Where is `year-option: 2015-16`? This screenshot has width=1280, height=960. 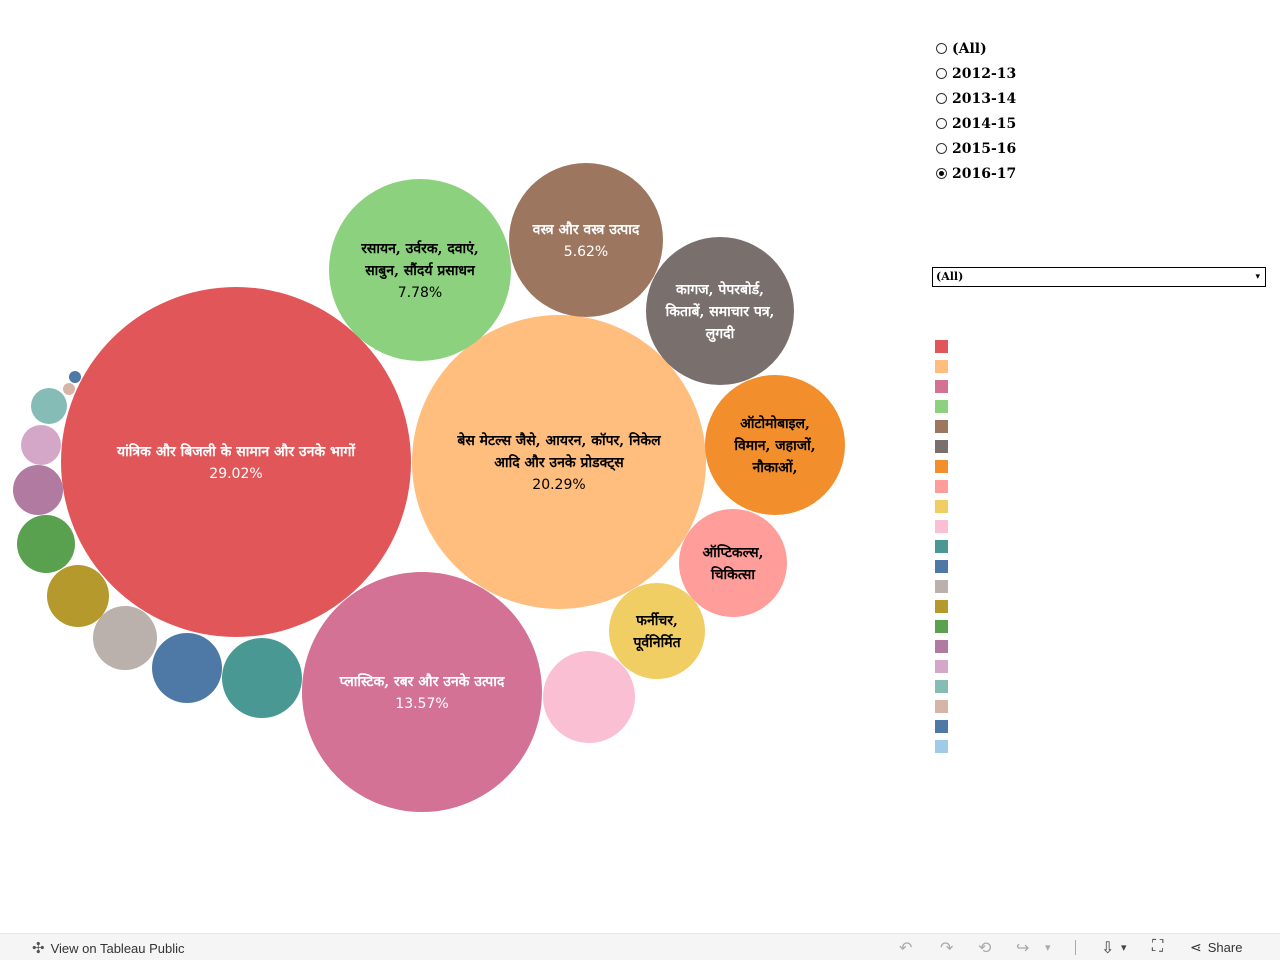
year-option: 2015-16 is located at coordinates (1097, 148).